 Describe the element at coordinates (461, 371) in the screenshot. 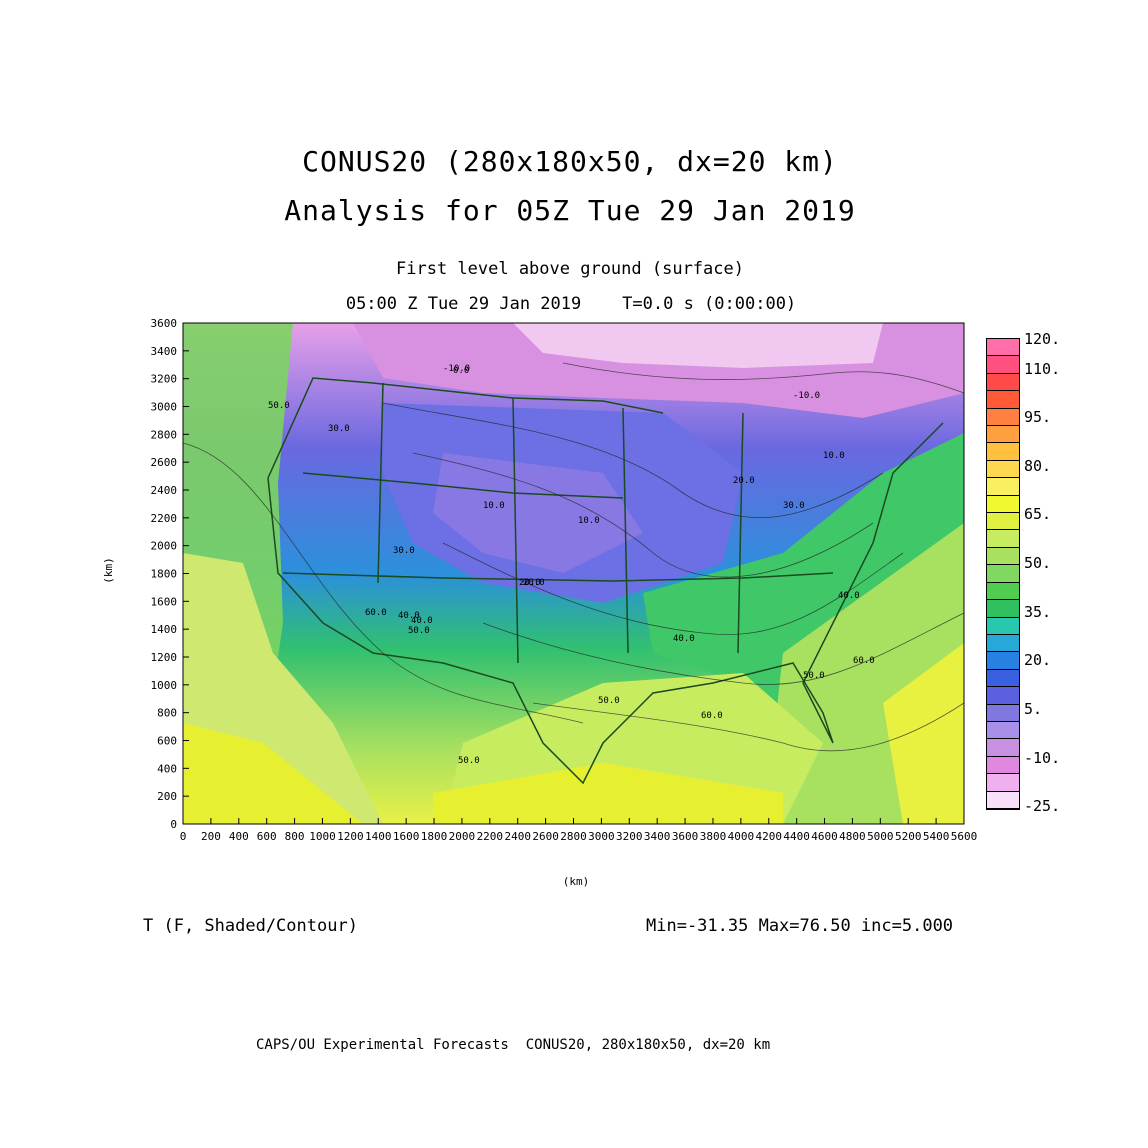

I see `contour-label: 0.0` at that location.